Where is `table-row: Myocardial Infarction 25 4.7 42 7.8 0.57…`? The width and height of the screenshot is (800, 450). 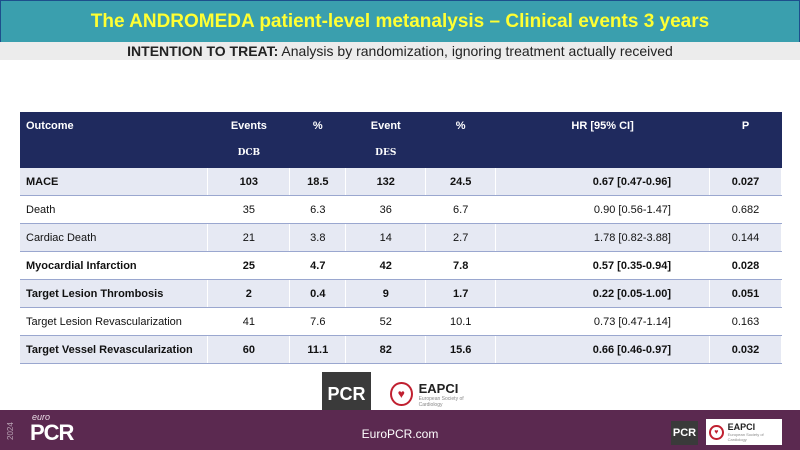
table-row: Myocardial Infarction 25 4.7 42 7.8 0.57… is located at coordinates (401, 265).